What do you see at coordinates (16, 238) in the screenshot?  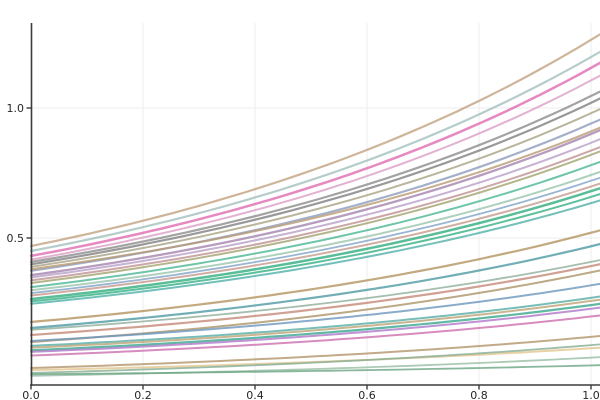 I see `y-tick-label: 0.5` at bounding box center [16, 238].